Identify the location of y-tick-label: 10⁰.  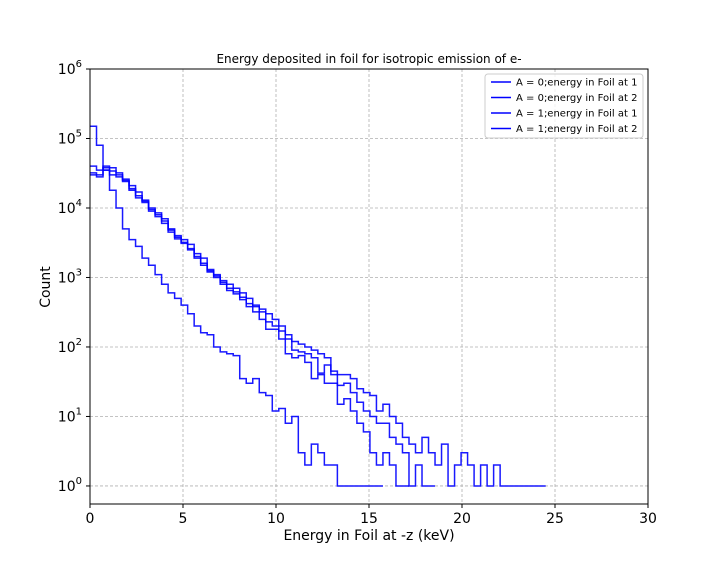
(70, 485).